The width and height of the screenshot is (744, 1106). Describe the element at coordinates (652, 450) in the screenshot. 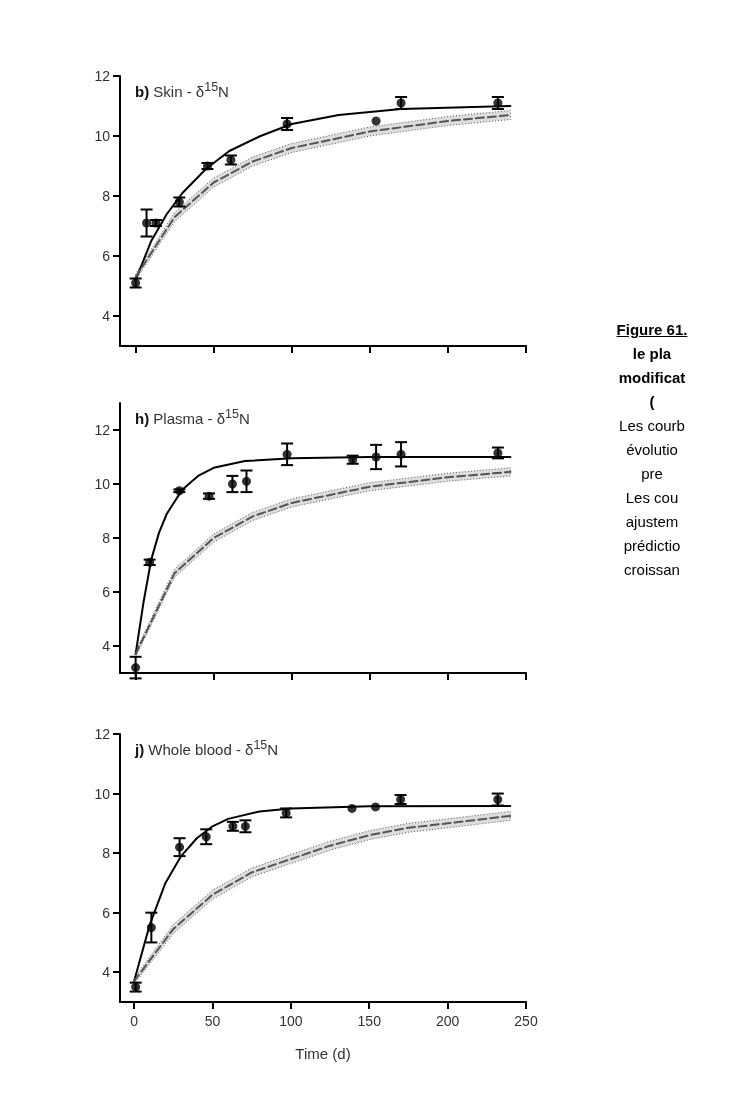

I see `text: évolutio` at that location.